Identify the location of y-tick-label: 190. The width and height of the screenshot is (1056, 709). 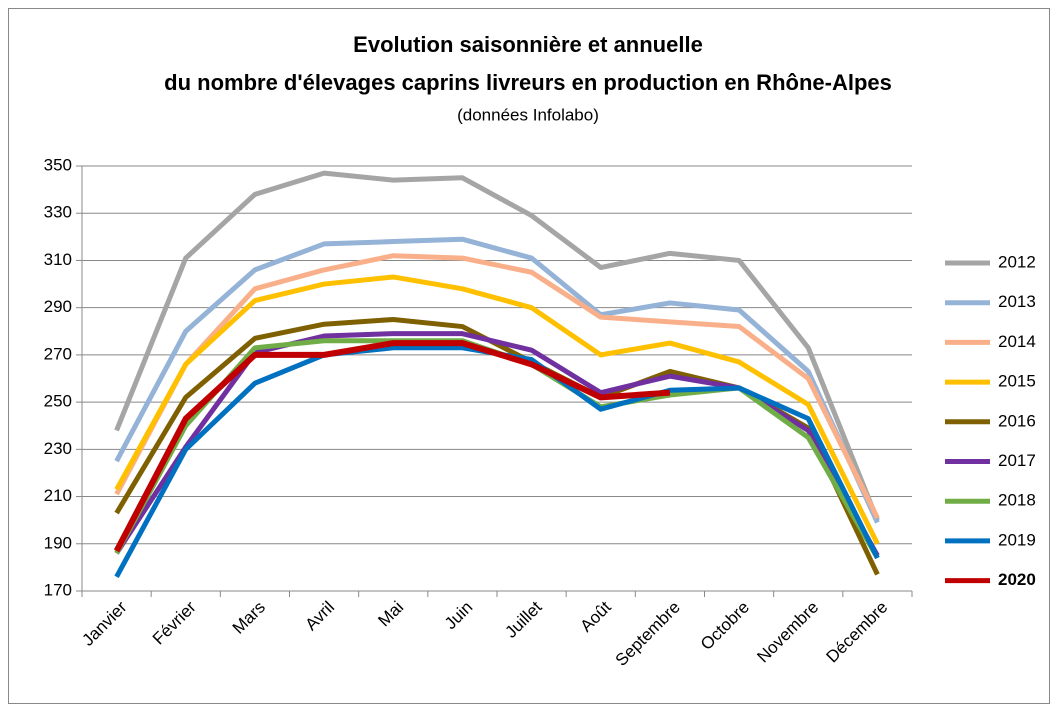
(58, 542).